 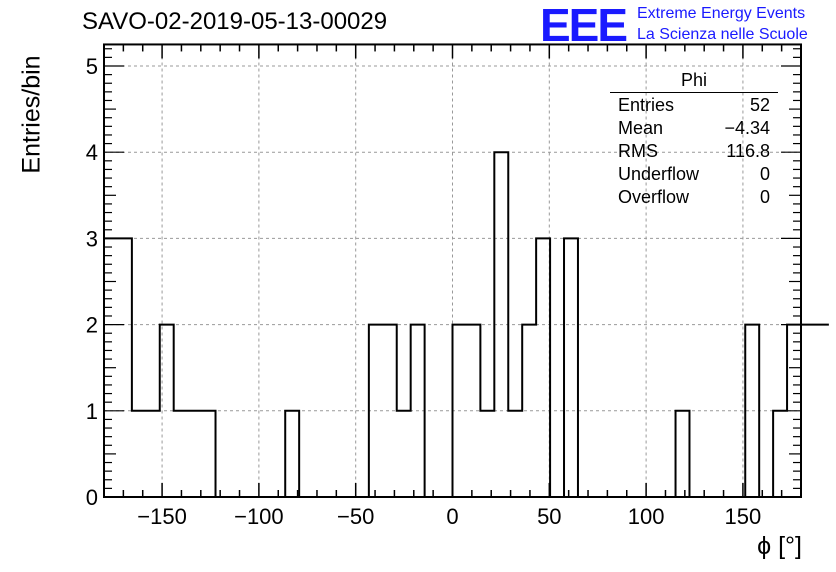 What do you see at coordinates (722, 34) in the screenshot?
I see `logo-line-2: La Scienza nelle Scuole` at bounding box center [722, 34].